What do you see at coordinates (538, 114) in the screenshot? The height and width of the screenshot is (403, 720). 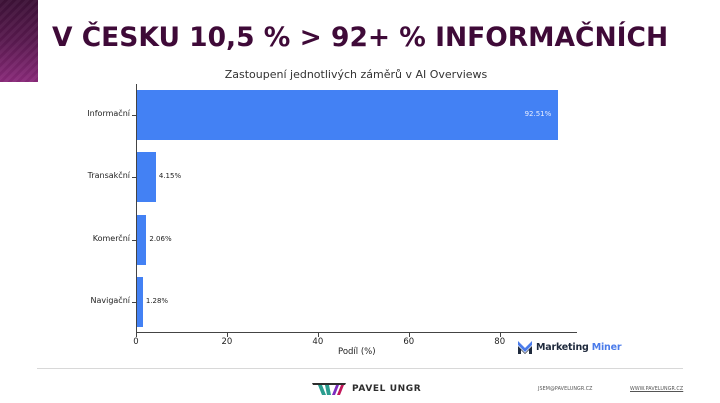 I see `bar-value-label: 92.51%` at bounding box center [538, 114].